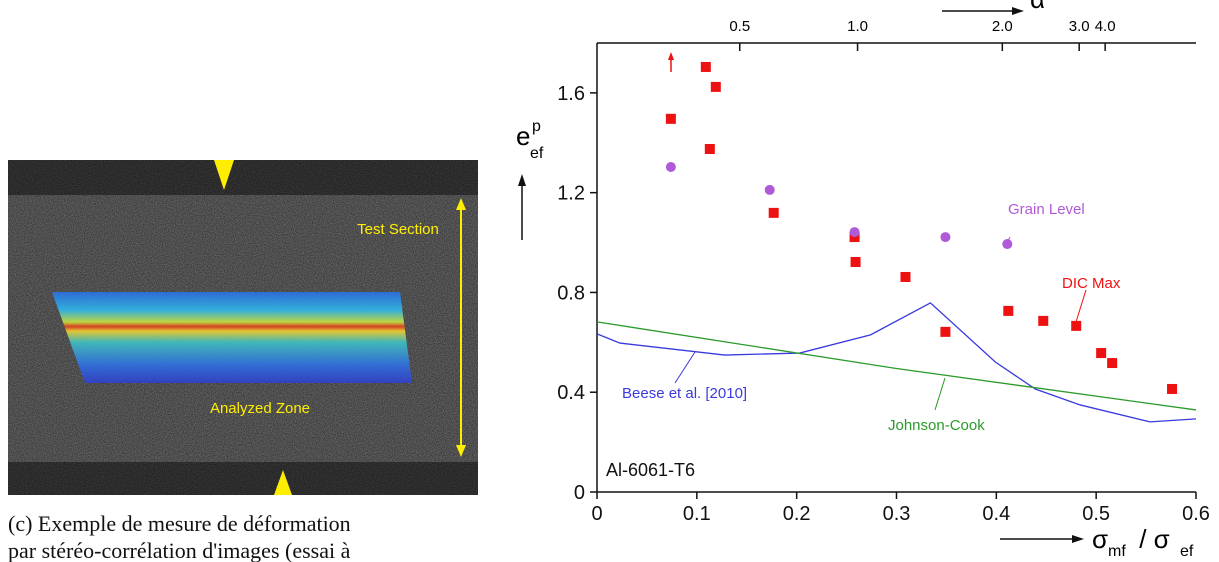 Image resolution: width=1219 pixels, height=562 pixels. What do you see at coordinates (179, 523) in the screenshot?
I see `caption: (c) Exemple de mesure de déformation` at bounding box center [179, 523].